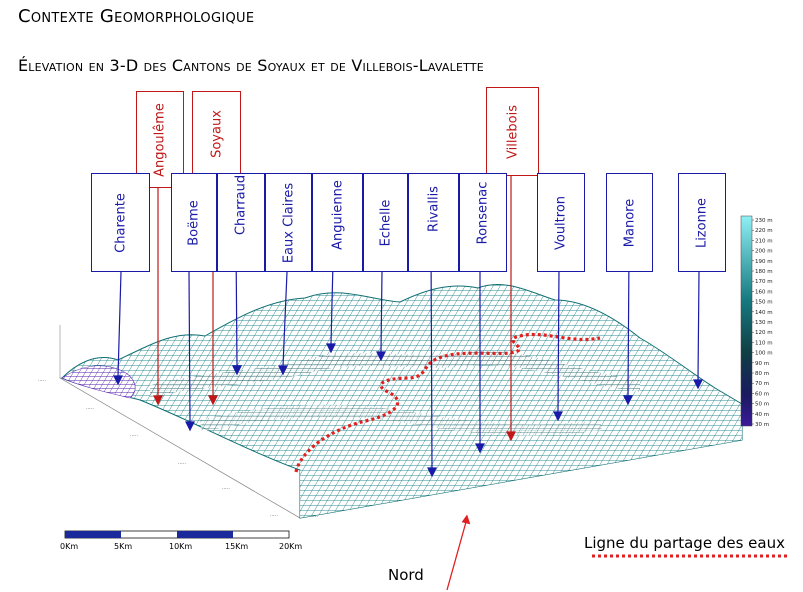 This screenshot has width=803, height=592. I want to click on colorbar-tick-label: 140 m, so click(764, 313).